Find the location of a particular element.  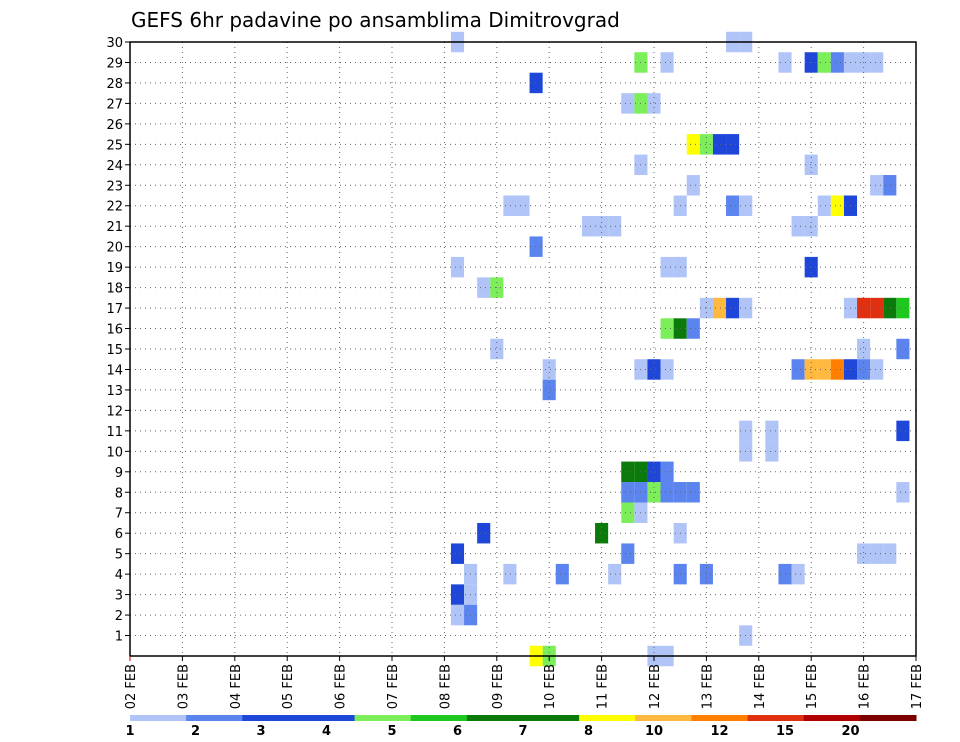

y-tick-label: 11 is located at coordinates (114, 432).